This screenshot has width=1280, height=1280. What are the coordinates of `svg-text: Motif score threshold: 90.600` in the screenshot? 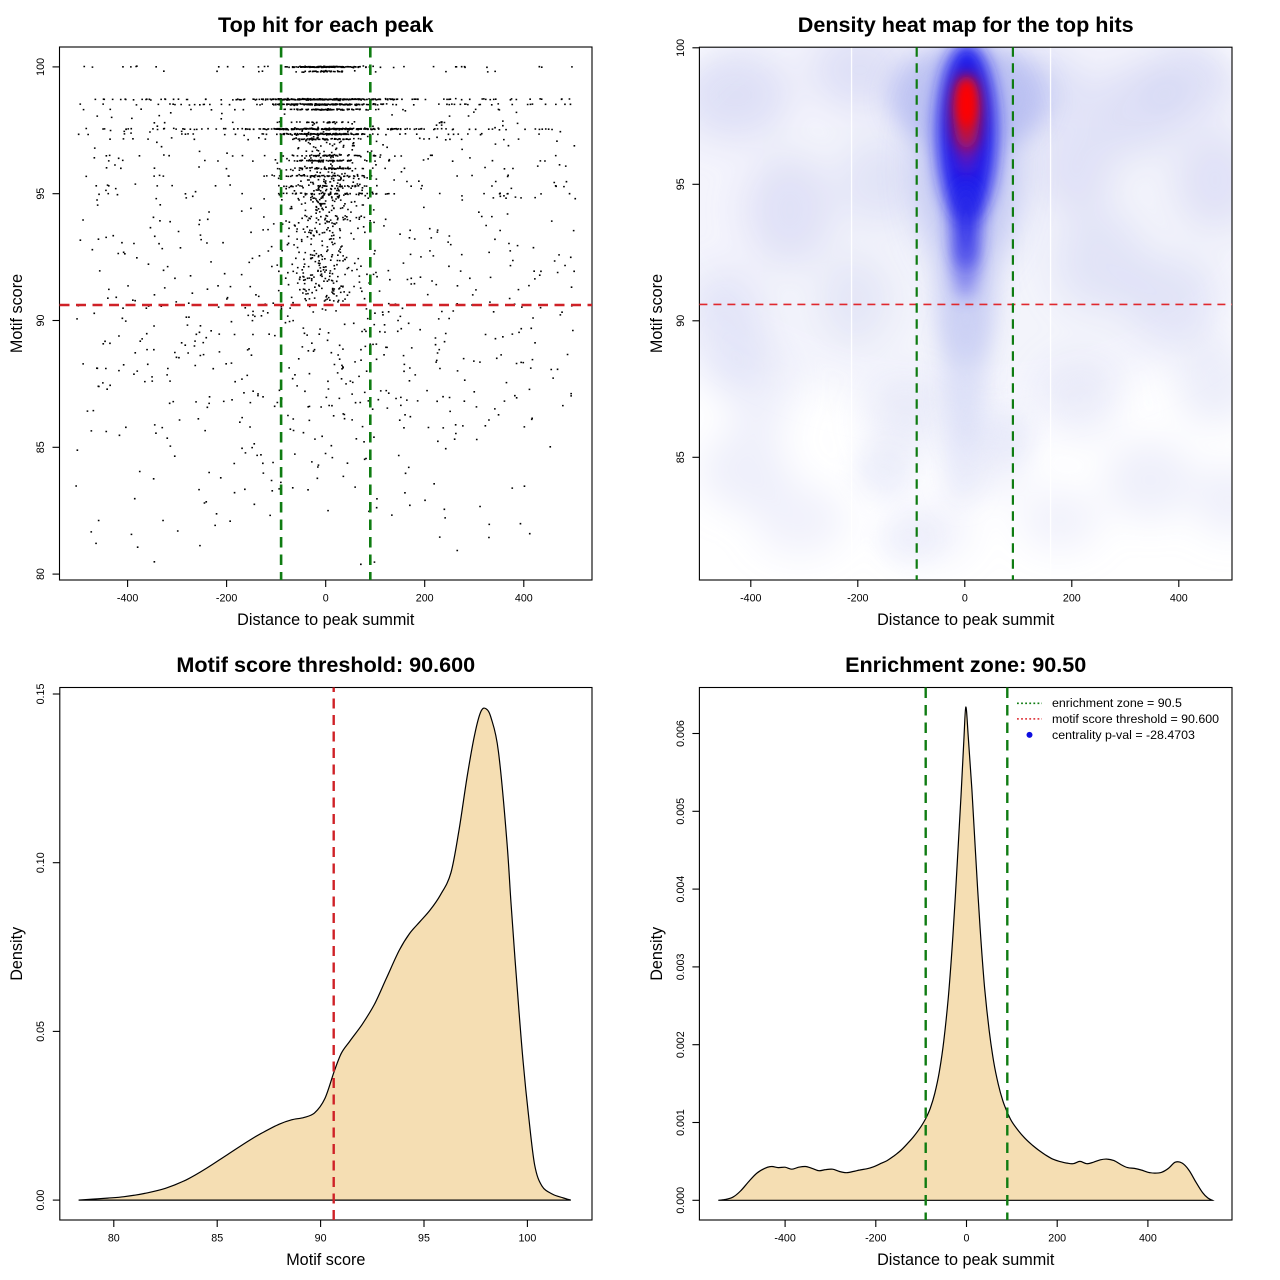 It's located at (325, 664).